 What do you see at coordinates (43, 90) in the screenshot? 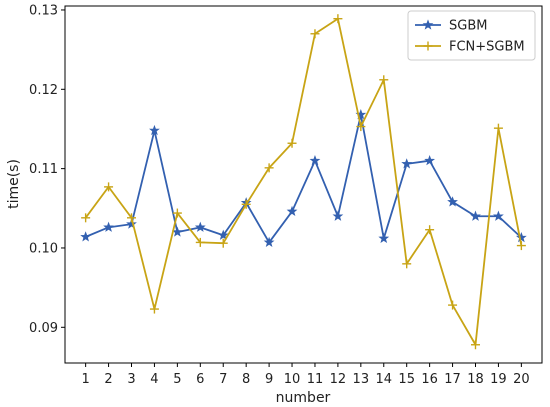
I see `y-tick-label: 0.12` at bounding box center [43, 90].